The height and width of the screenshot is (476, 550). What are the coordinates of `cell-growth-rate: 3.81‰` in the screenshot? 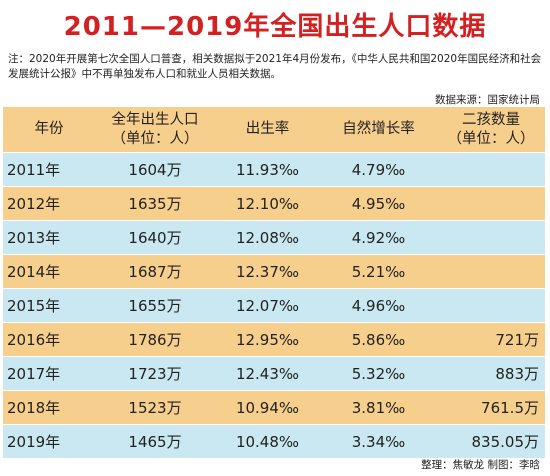 It's located at (378, 407).